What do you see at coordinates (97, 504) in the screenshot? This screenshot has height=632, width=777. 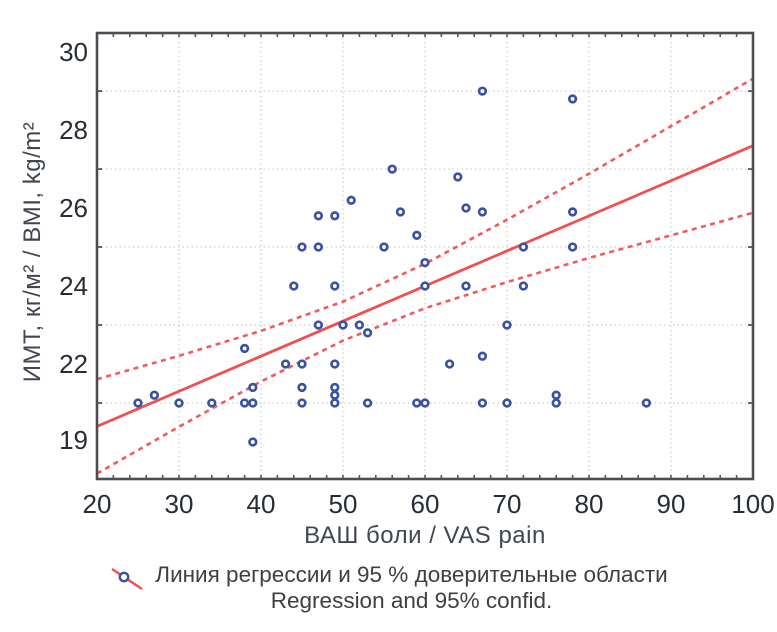 I see `x-tick-label: 20` at bounding box center [97, 504].